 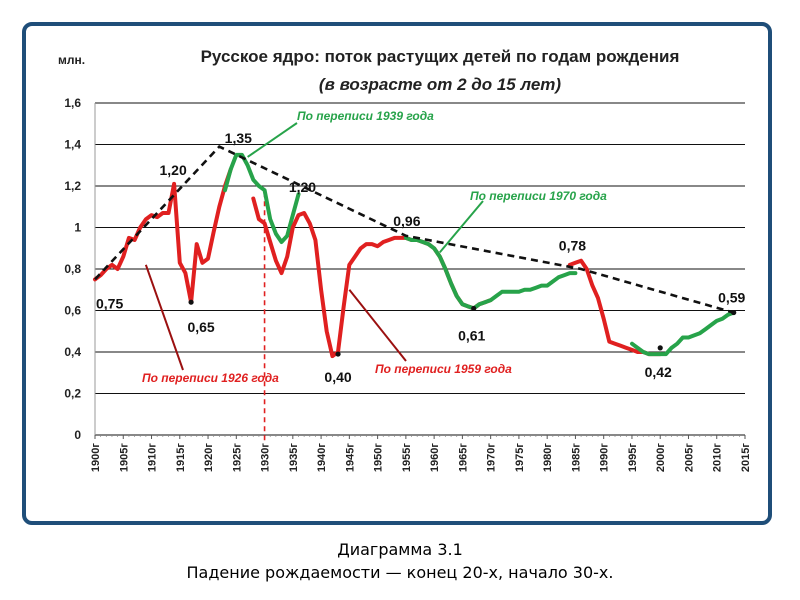 I want to click on x-tick-label: 1960г, so click(x=435, y=457).